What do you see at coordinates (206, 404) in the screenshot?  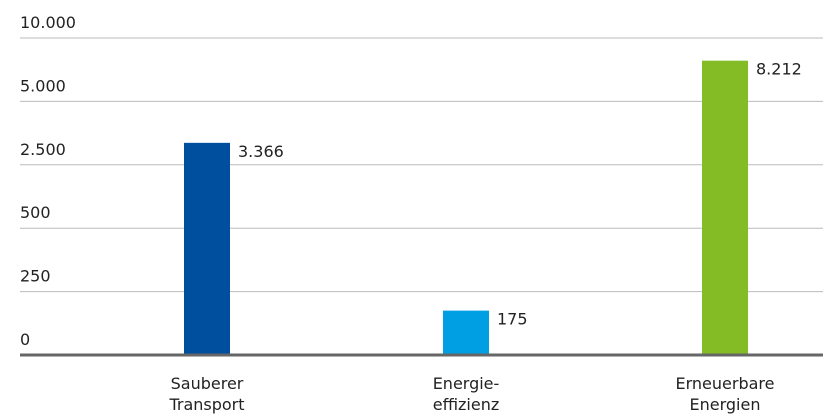 I see `x-tick-label: Transport` at bounding box center [206, 404].